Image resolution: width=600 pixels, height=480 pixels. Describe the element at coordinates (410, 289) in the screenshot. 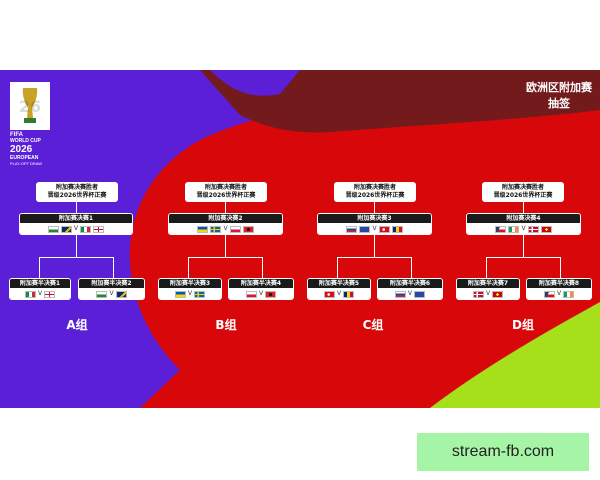

I see `semi-match-card: 附加赛半决赛6 V` at that location.